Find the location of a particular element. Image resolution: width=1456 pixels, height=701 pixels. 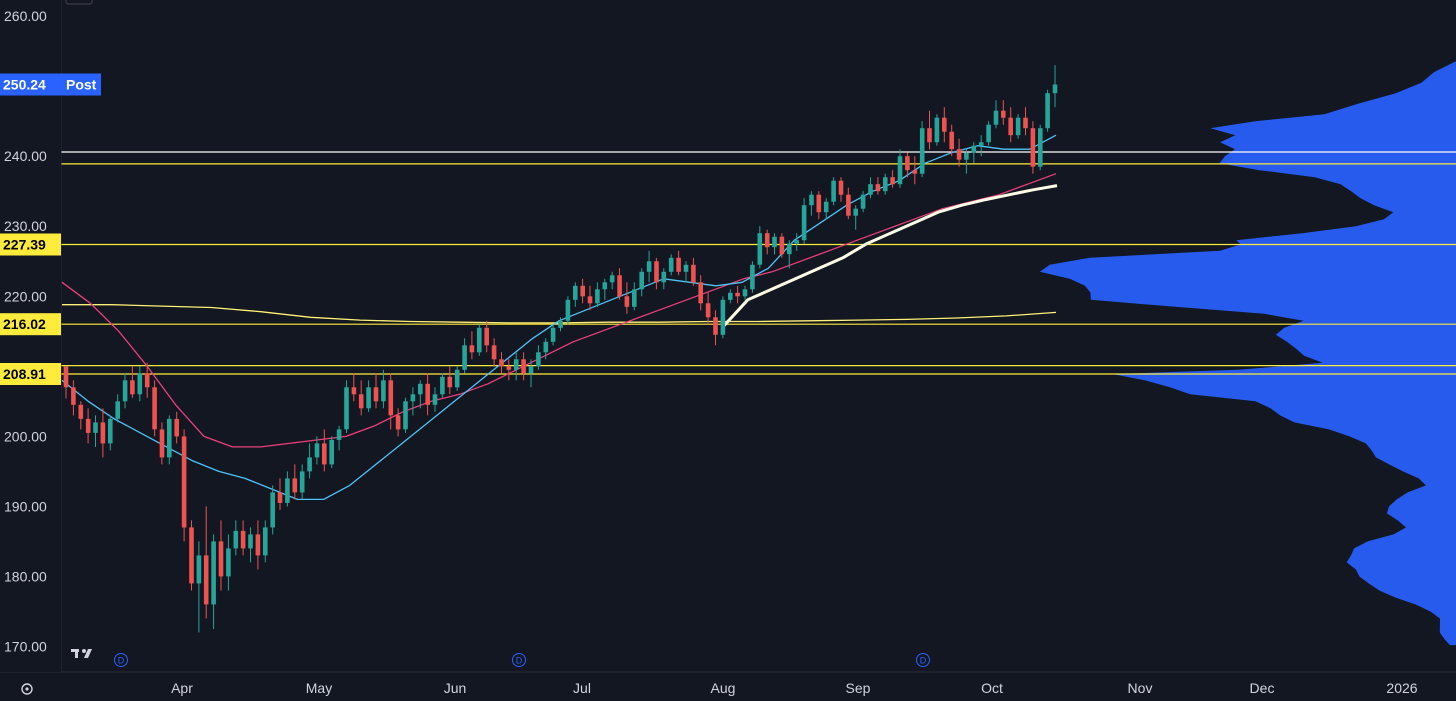

time-tick-label: Dec is located at coordinates (1262, 688).